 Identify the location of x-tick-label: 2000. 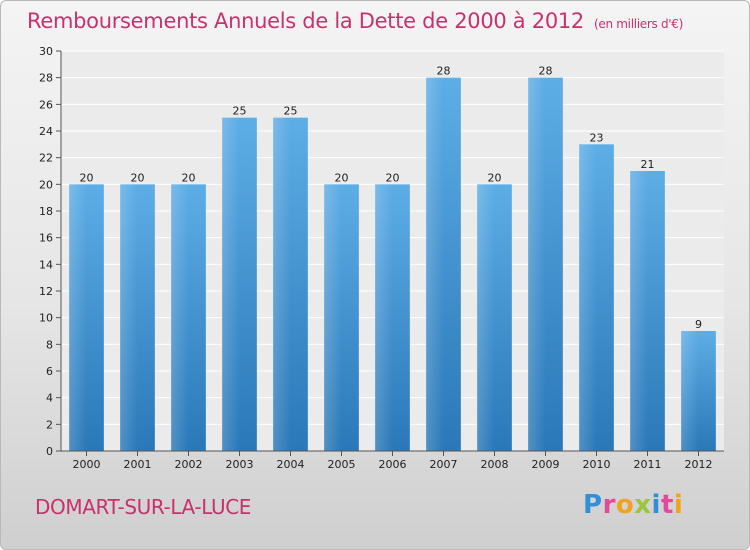
(87, 464).